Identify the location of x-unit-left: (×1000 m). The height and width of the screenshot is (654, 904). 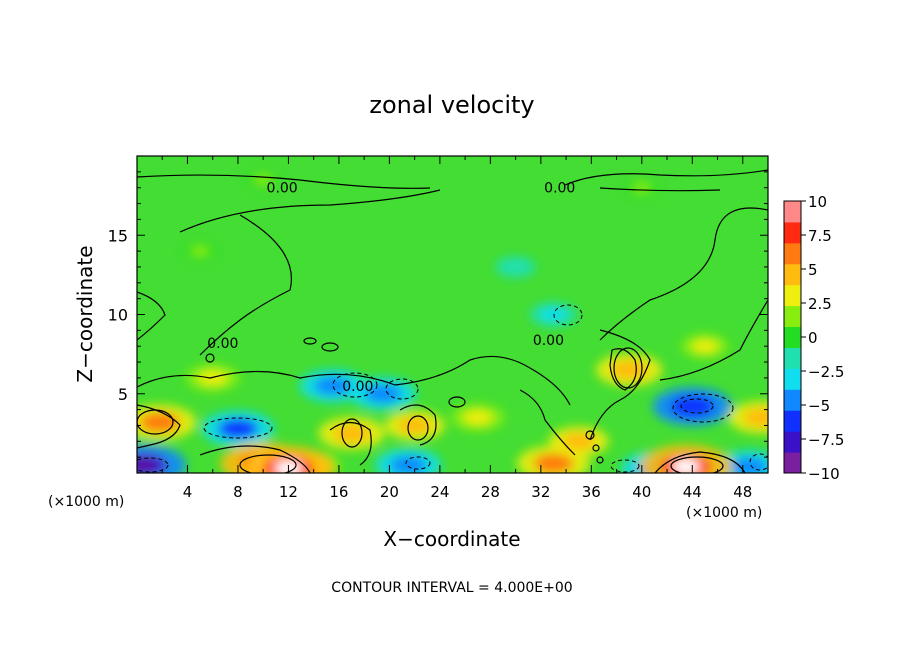
(86, 502).